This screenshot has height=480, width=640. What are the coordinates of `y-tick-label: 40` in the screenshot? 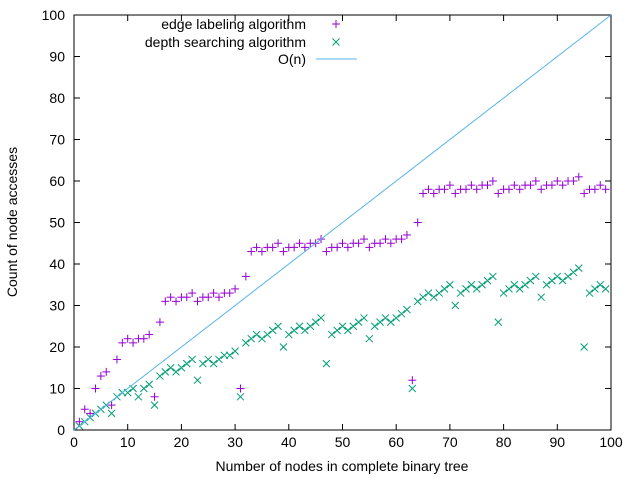 It's located at (57, 264).